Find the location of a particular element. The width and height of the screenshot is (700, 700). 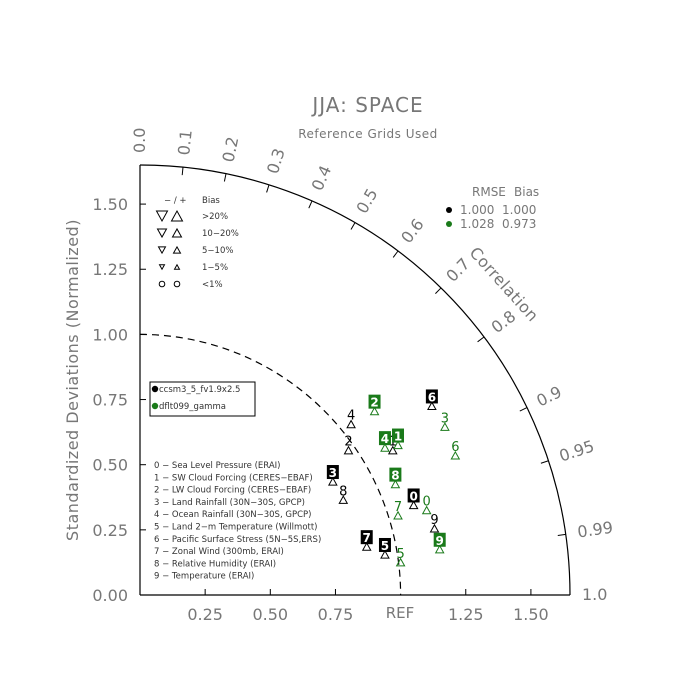

data-point-label: 9 is located at coordinates (440, 541).